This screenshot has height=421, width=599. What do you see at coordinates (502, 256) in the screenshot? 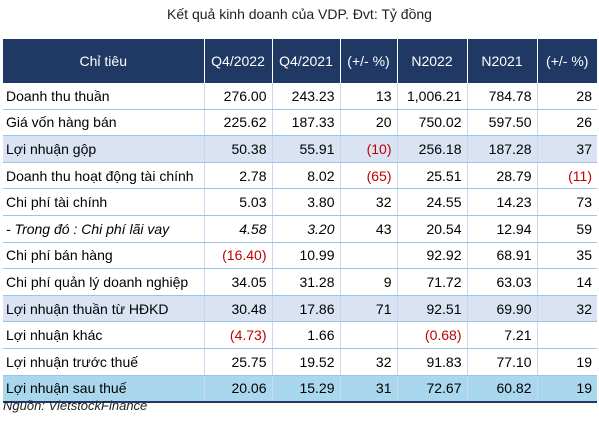
I see `cell-n2021: 68.91` at bounding box center [502, 256].